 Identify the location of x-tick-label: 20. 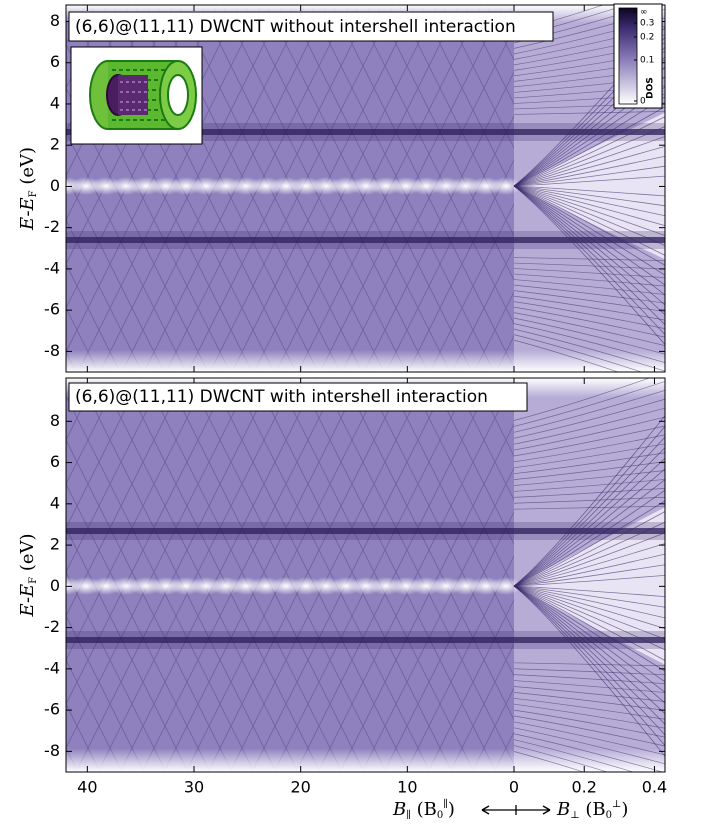
(300, 787).